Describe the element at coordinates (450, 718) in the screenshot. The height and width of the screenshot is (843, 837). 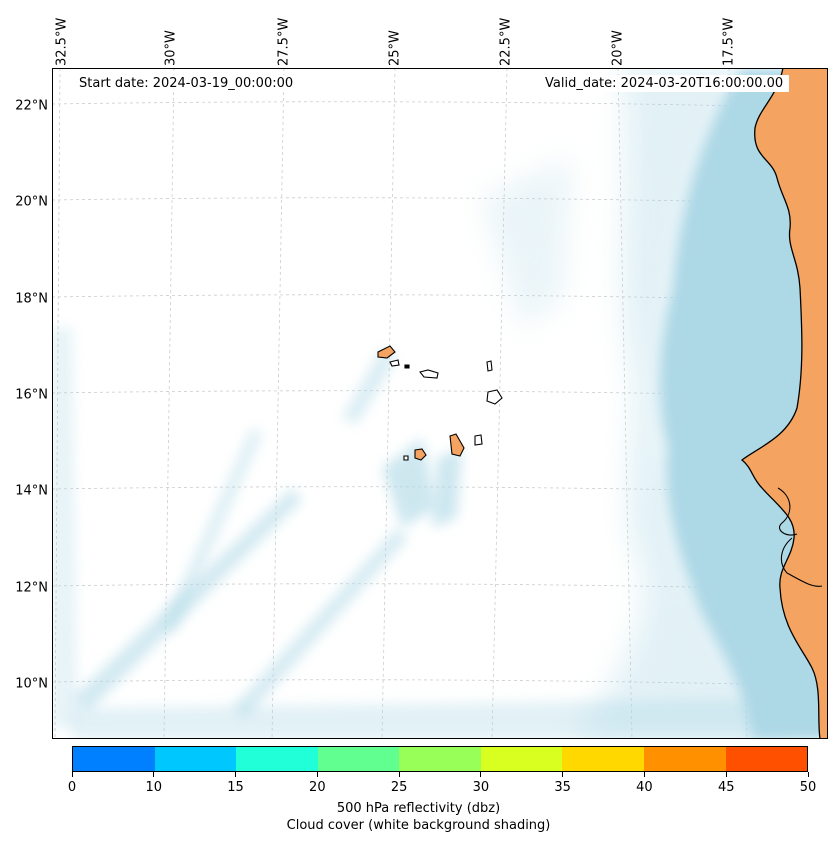
I see `cloud-bottom-band` at that location.